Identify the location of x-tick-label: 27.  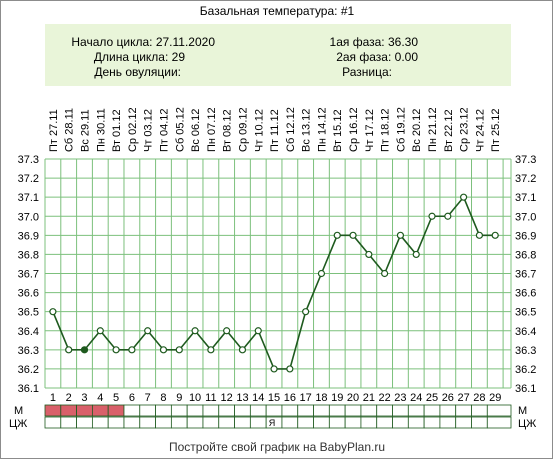
(463, 398).